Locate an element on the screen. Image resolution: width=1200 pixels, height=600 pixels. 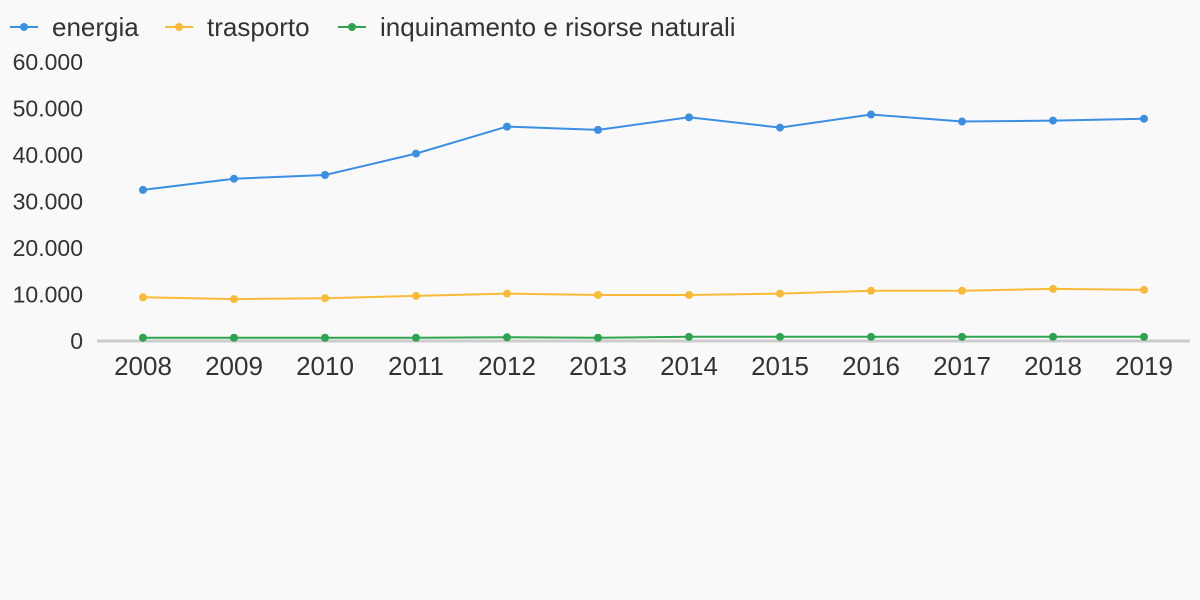
y-tick-label: 10.000 is located at coordinates (48, 295).